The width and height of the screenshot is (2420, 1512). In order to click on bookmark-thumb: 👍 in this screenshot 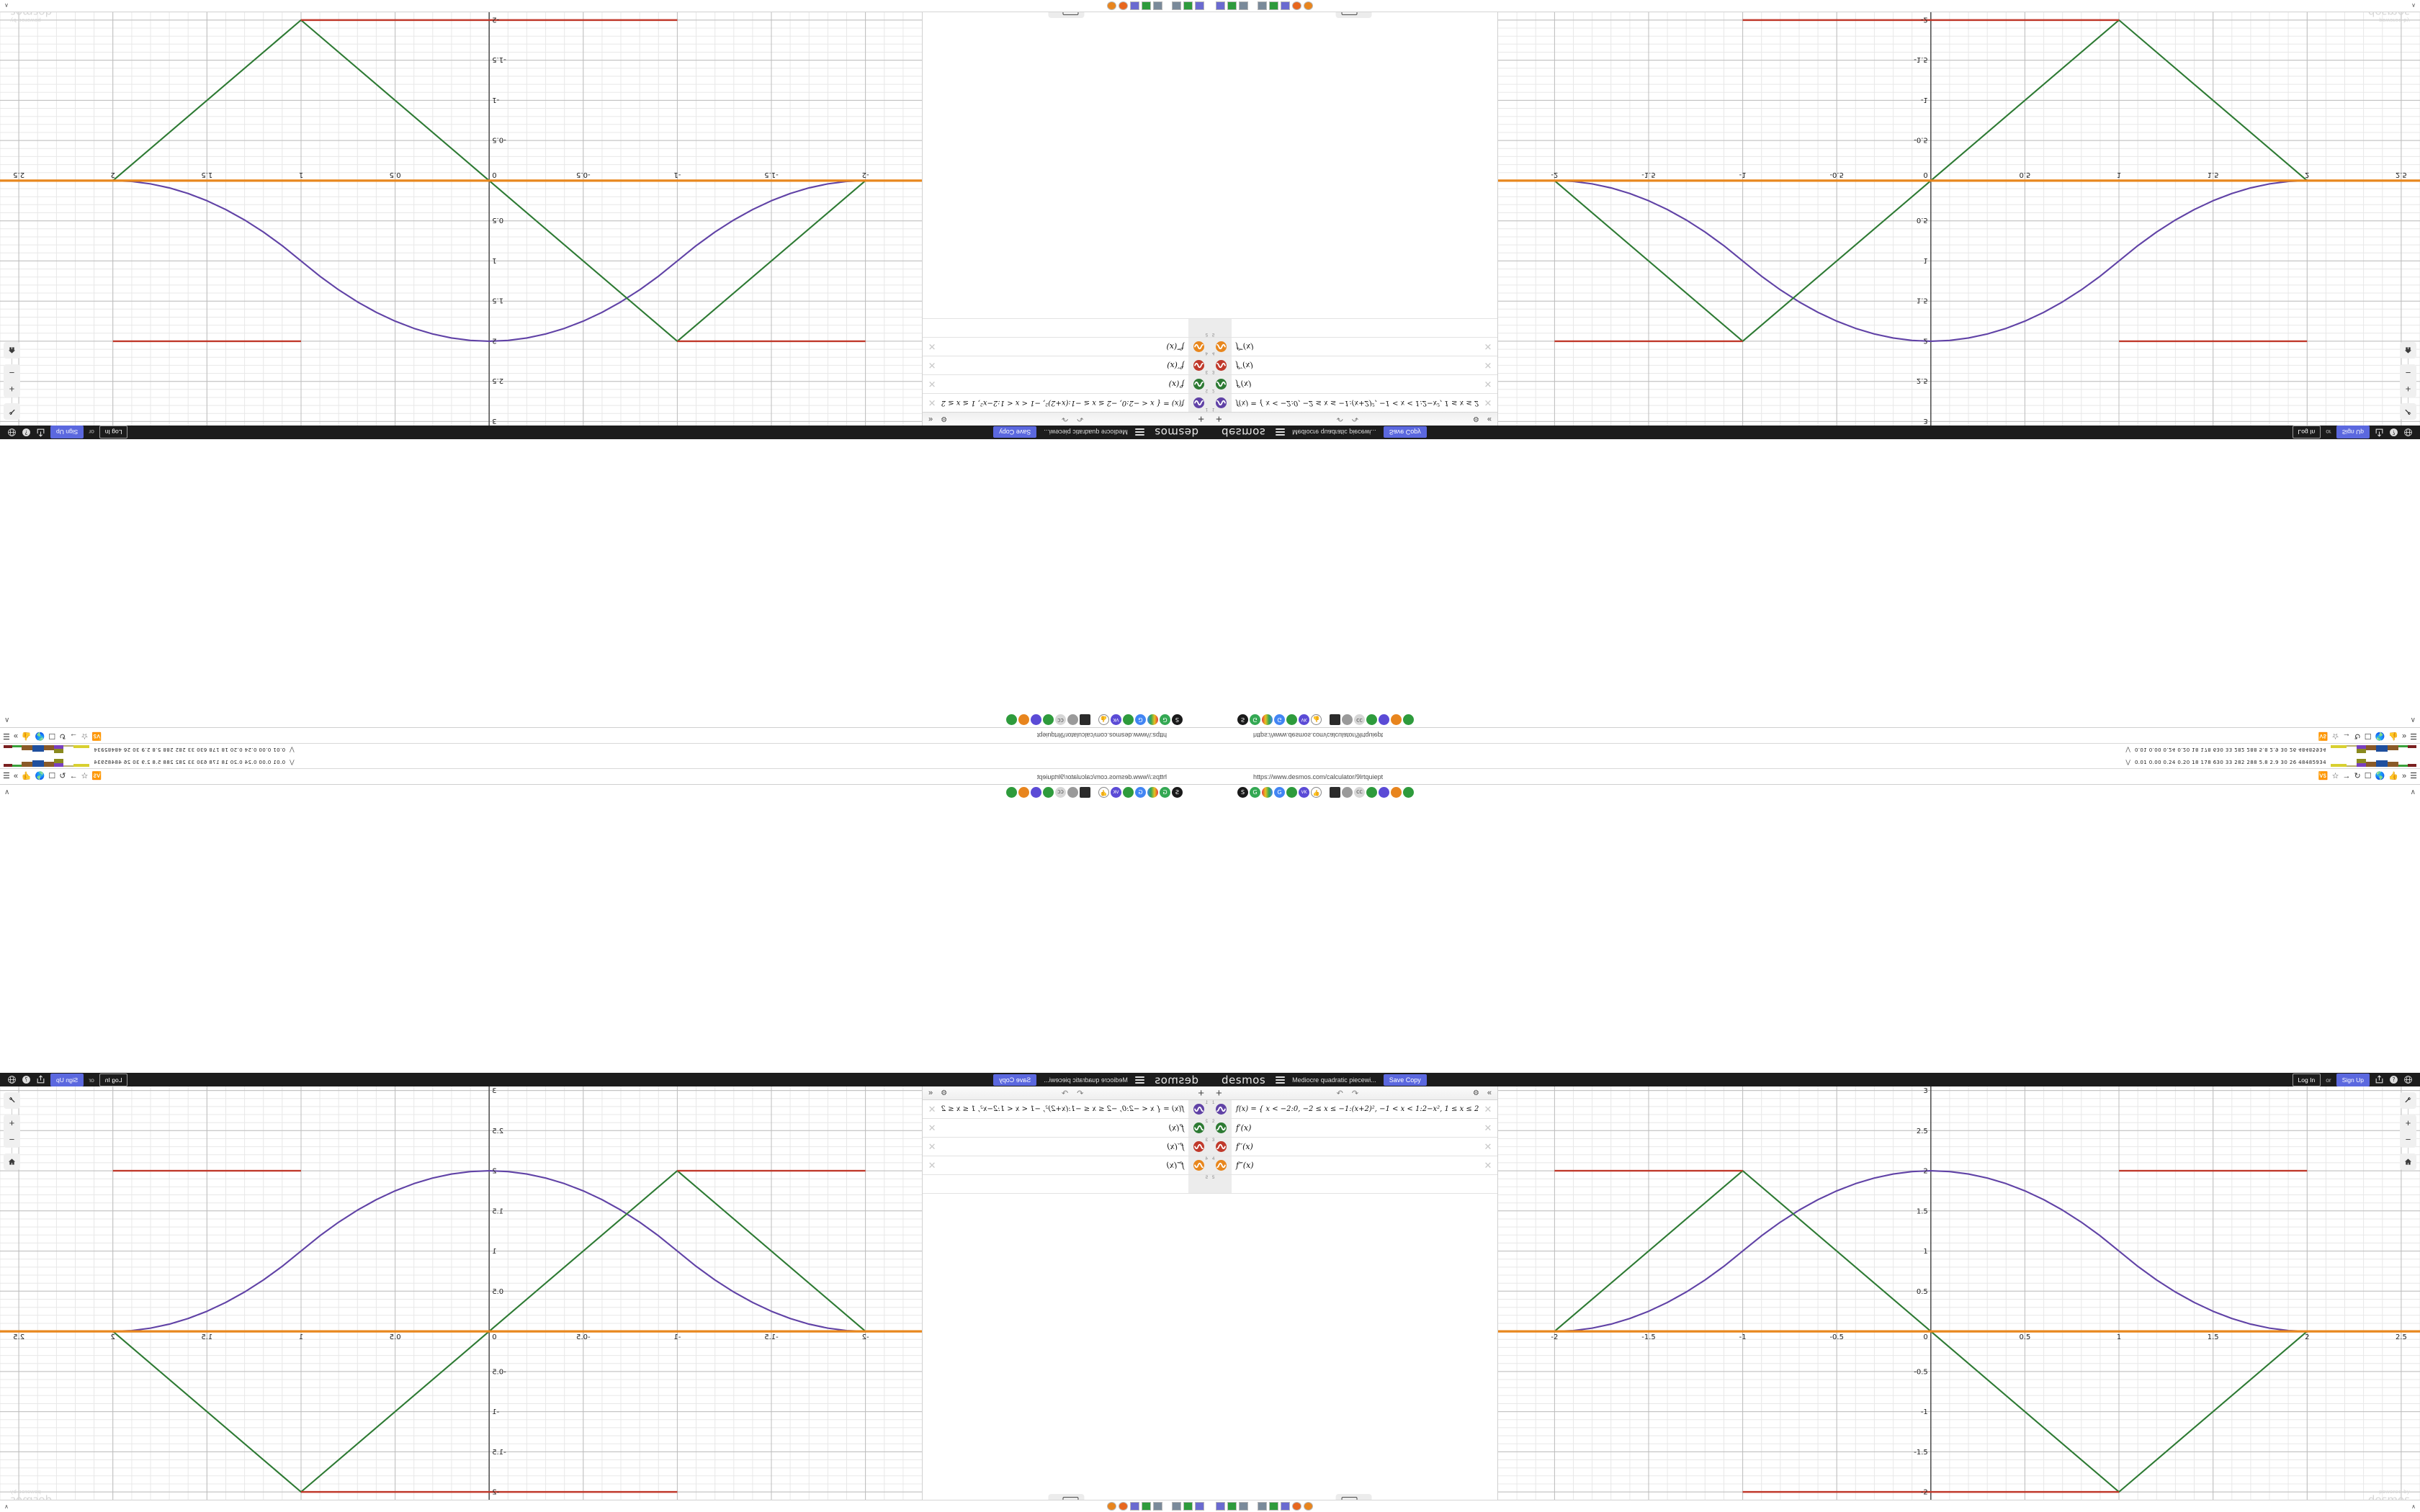, I will do `click(1103, 792)`.